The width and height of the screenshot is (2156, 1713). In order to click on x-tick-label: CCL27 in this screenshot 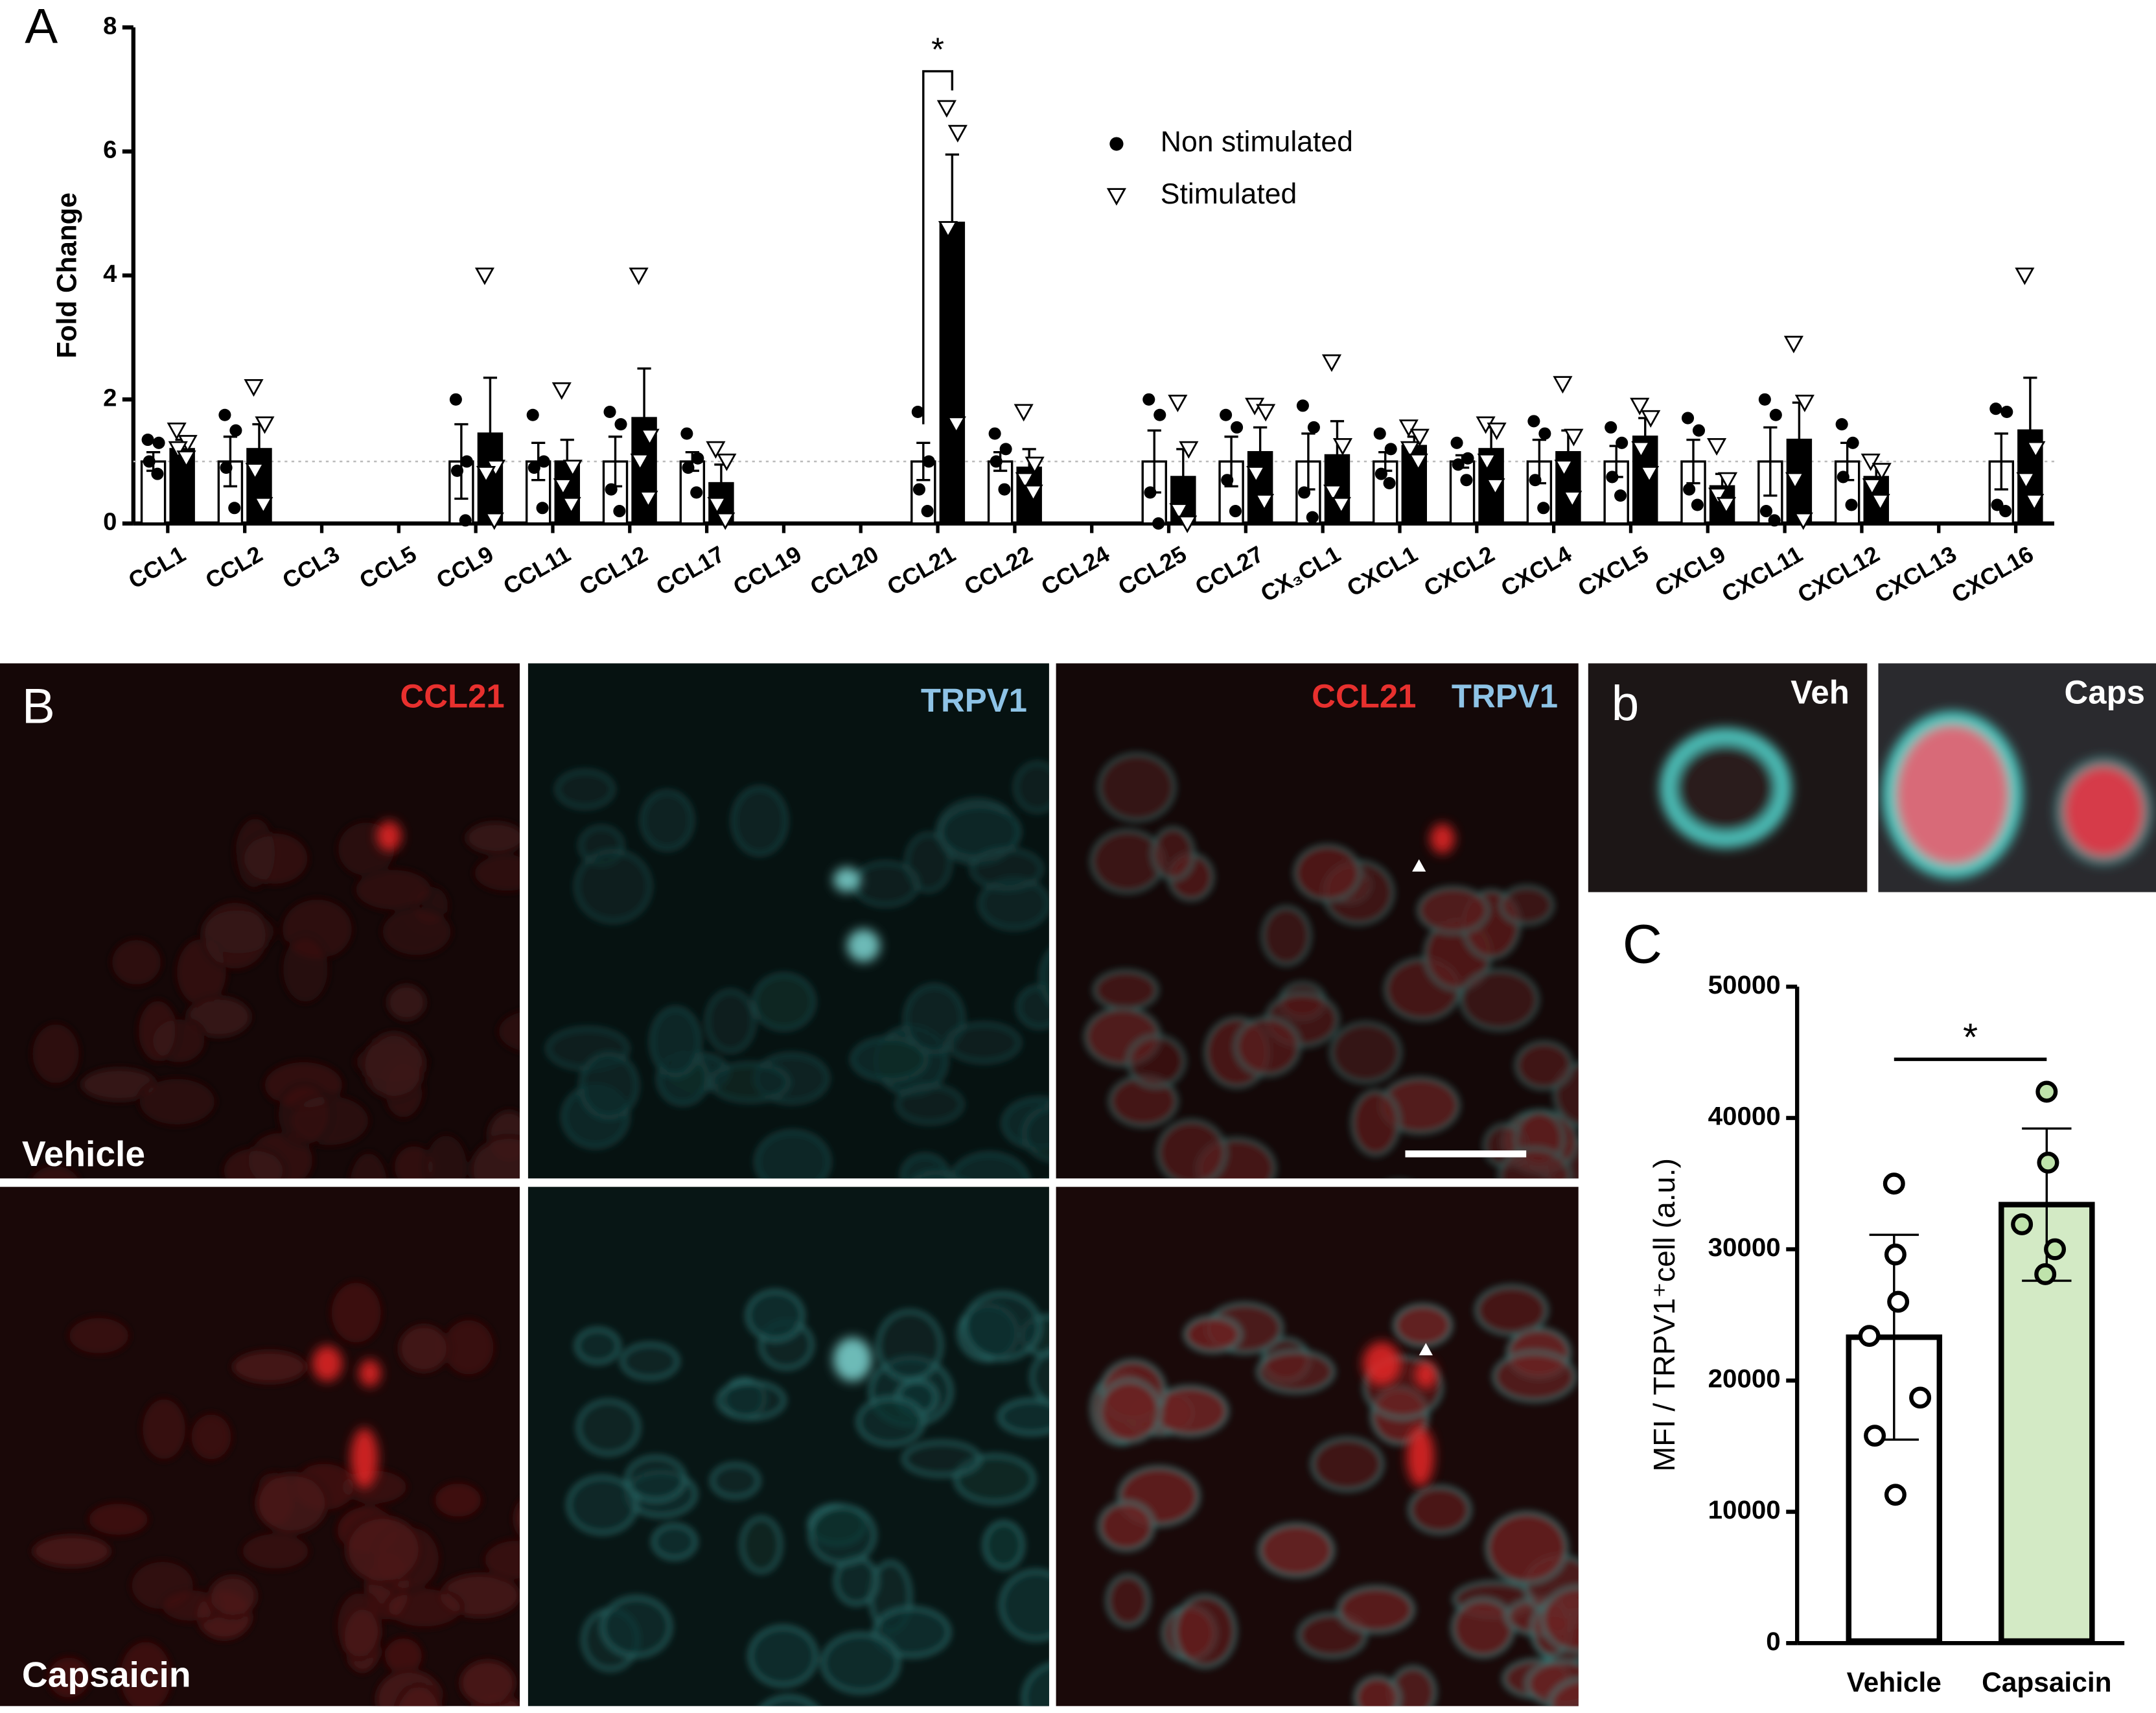, I will do `click(1229, 570)`.